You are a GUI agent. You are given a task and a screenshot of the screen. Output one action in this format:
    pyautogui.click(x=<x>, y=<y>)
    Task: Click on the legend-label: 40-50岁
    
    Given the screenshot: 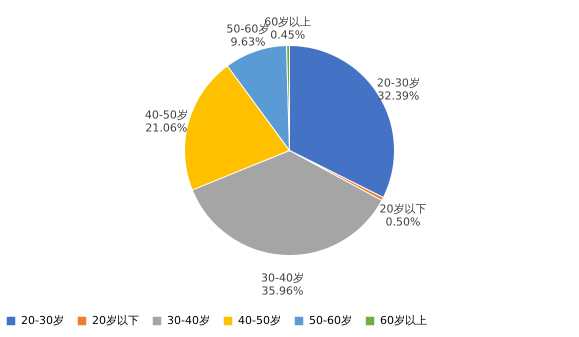 What is the action you would take?
    pyautogui.click(x=259, y=320)
    